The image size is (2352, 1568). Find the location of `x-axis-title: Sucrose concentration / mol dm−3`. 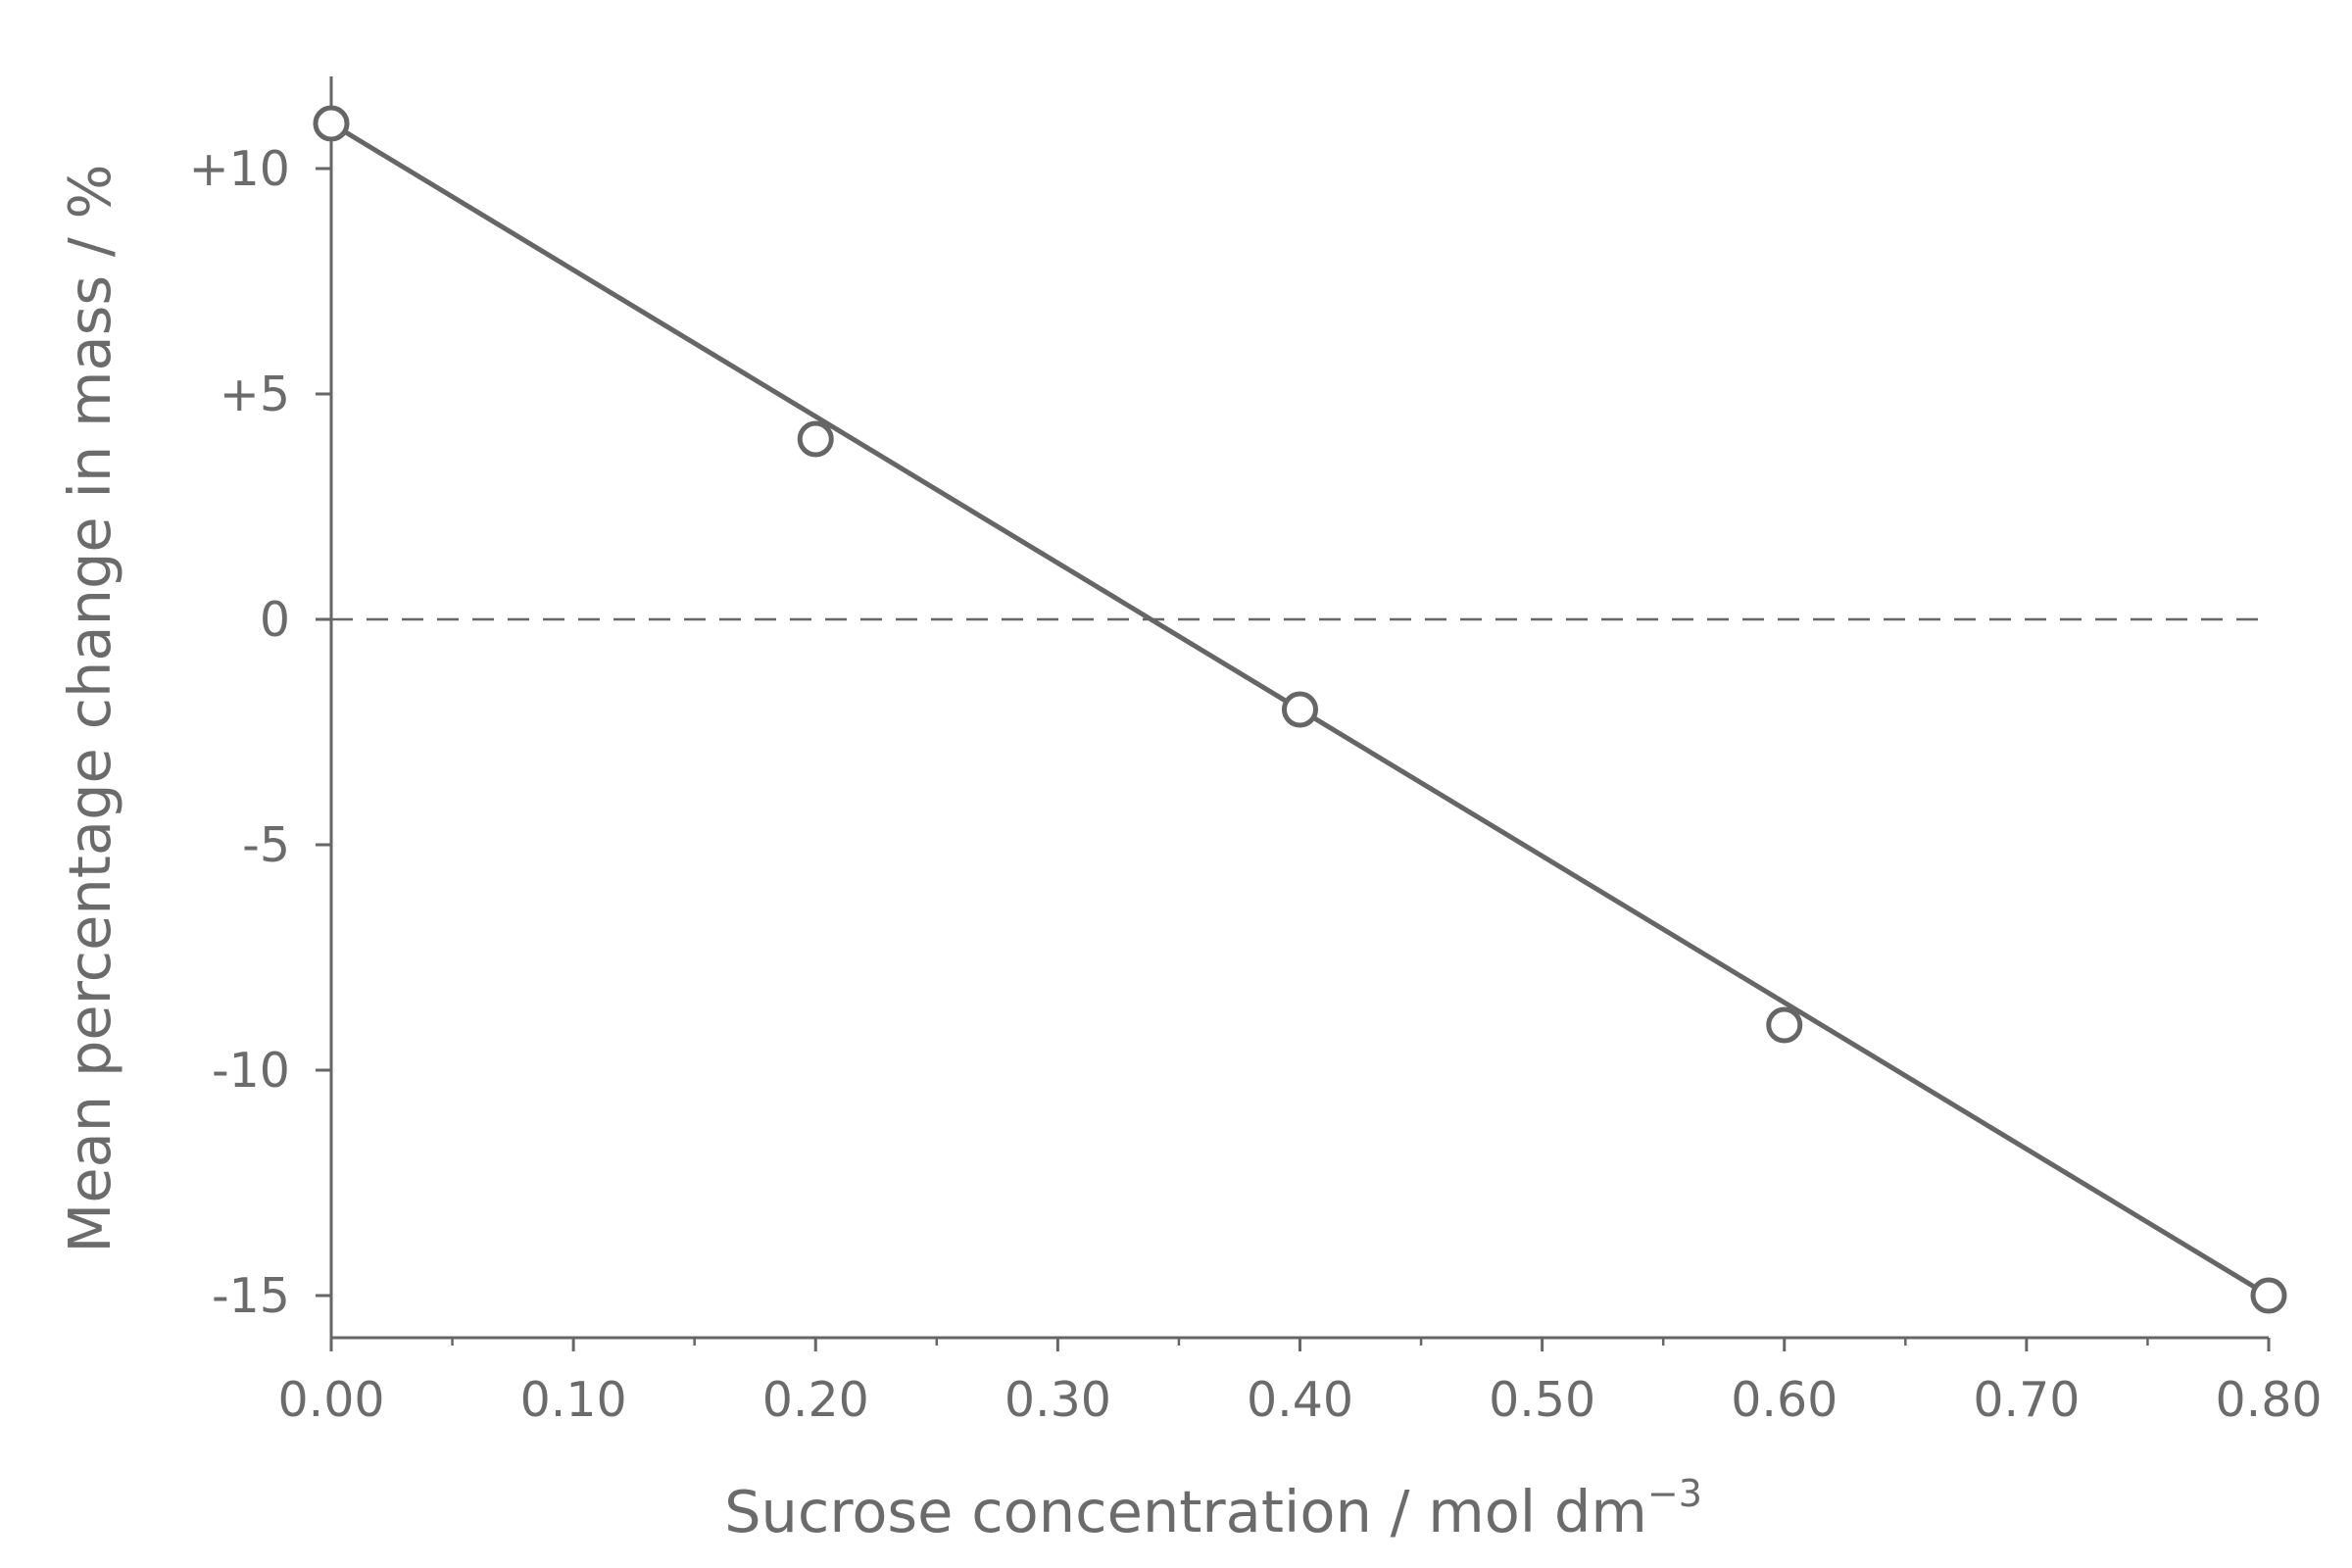

x-axis-title: Sucrose concentration / mol dm−3 is located at coordinates (1213, 1508).